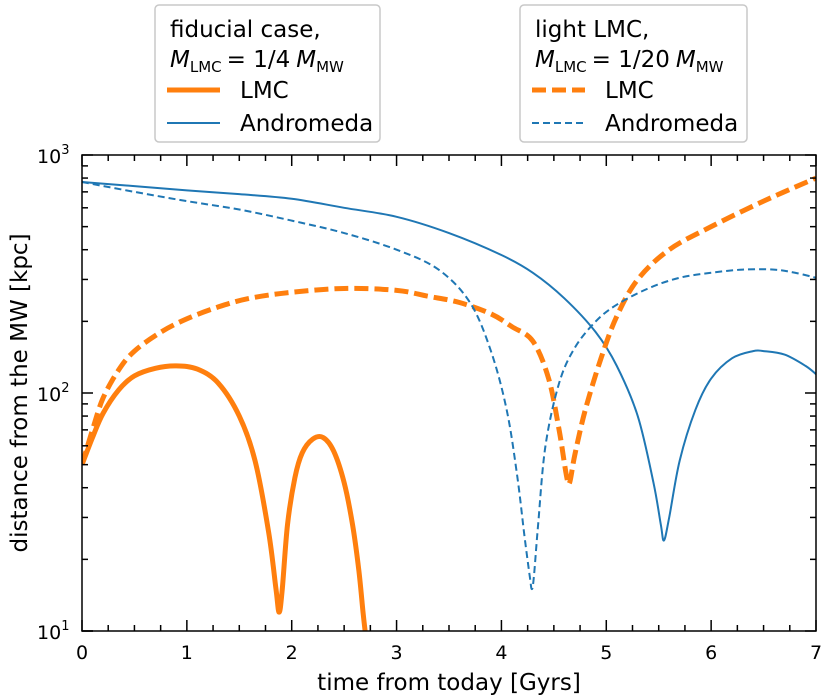 This screenshot has width=830, height=699. Describe the element at coordinates (187, 653) in the screenshot. I see `x-tick-label: 1` at that location.